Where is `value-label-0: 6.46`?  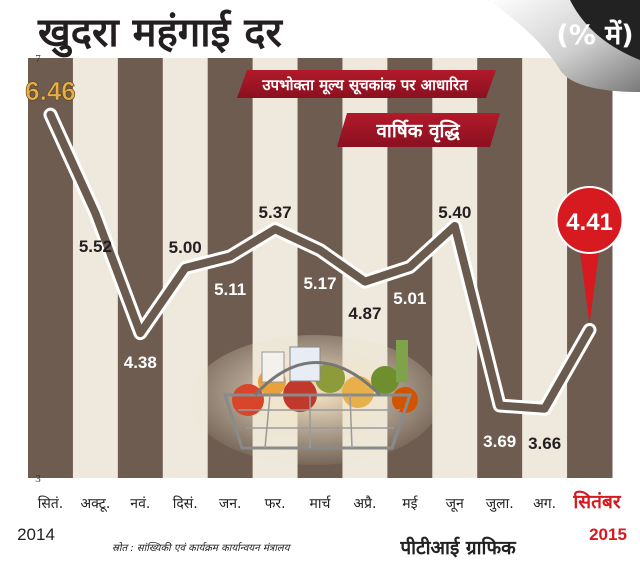 value-label-0: 6.46 is located at coordinates (50, 91).